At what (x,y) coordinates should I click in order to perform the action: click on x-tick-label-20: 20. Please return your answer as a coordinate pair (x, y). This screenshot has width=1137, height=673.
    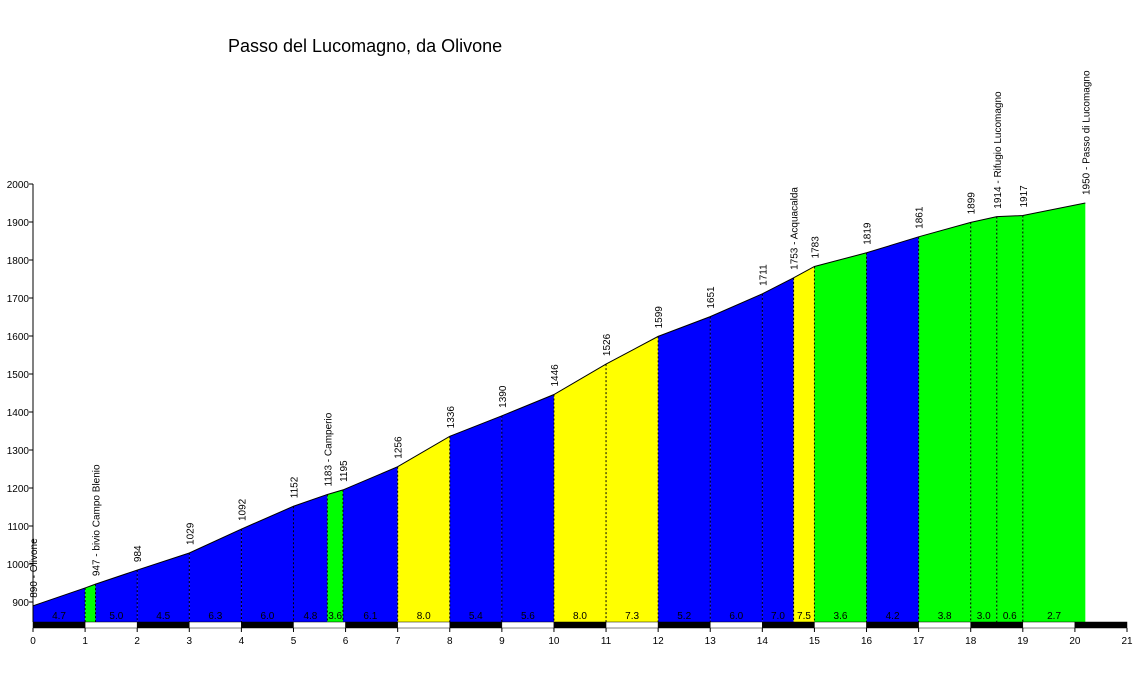
    Looking at the image, I should click on (1075, 641).